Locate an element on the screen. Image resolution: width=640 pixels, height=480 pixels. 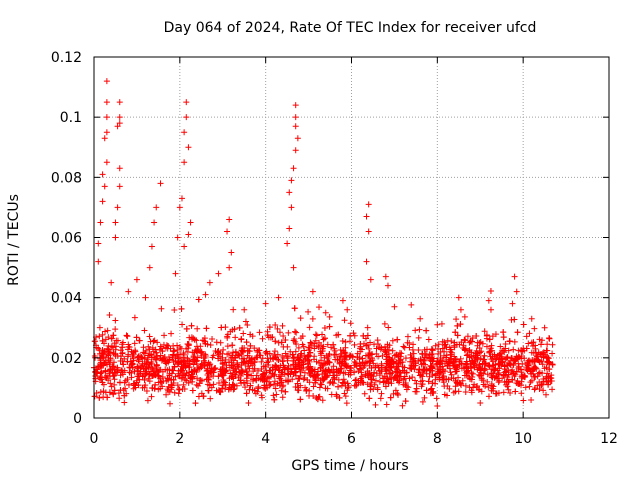
y-tick-label: 0.06 is located at coordinates (66, 239).